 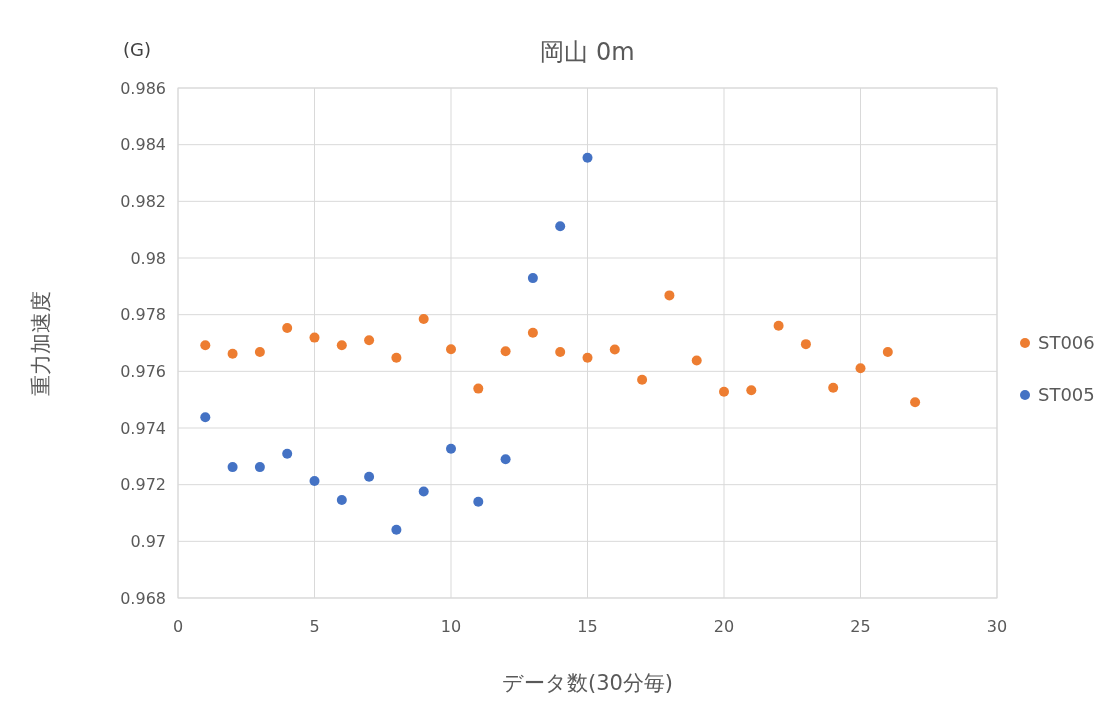 I want to click on x-tick-label: 10, so click(x=451, y=626).